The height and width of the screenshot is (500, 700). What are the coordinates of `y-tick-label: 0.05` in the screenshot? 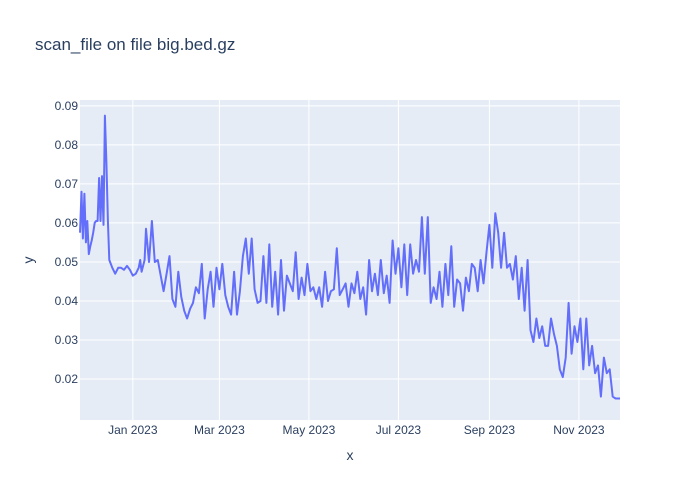 It's located at (67, 262).